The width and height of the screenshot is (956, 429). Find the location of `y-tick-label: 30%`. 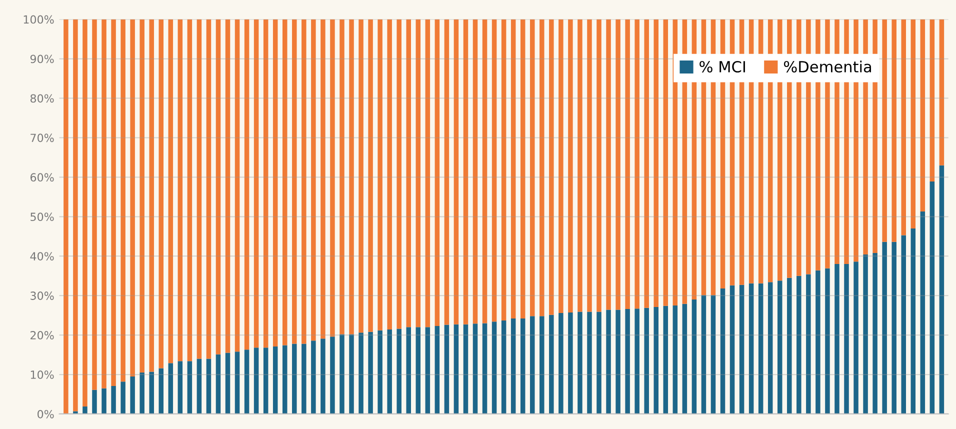

y-tick-label: 30% is located at coordinates (42, 296).